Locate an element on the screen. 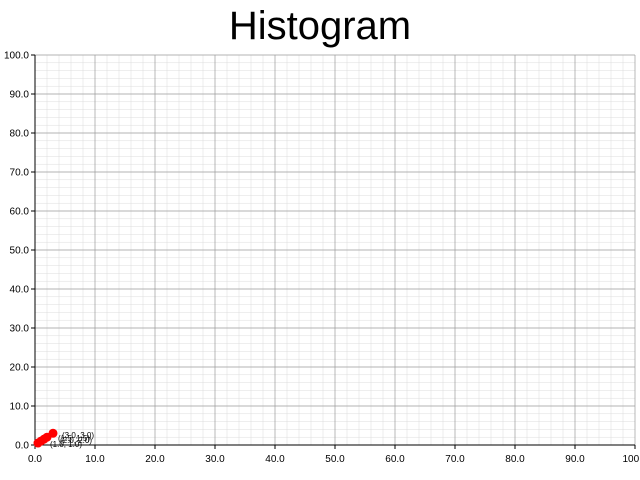  y-tick-label: 50.0 is located at coordinates (20, 251).